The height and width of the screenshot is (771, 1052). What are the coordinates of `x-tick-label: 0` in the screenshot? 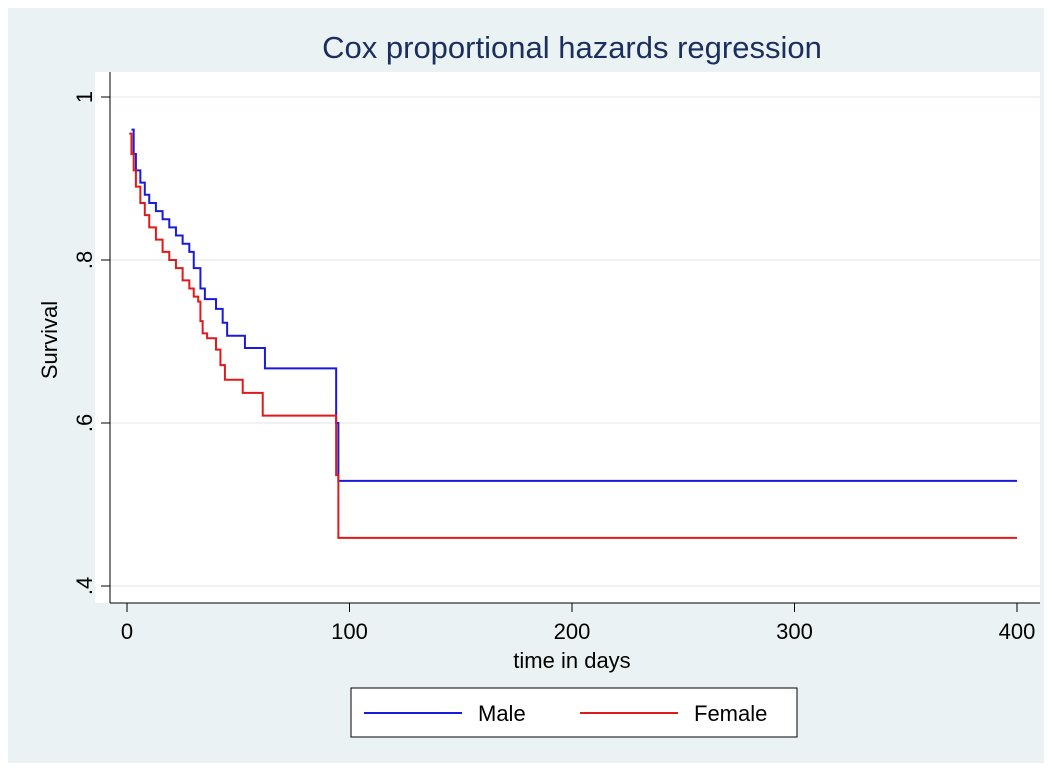 It's located at (127, 631).